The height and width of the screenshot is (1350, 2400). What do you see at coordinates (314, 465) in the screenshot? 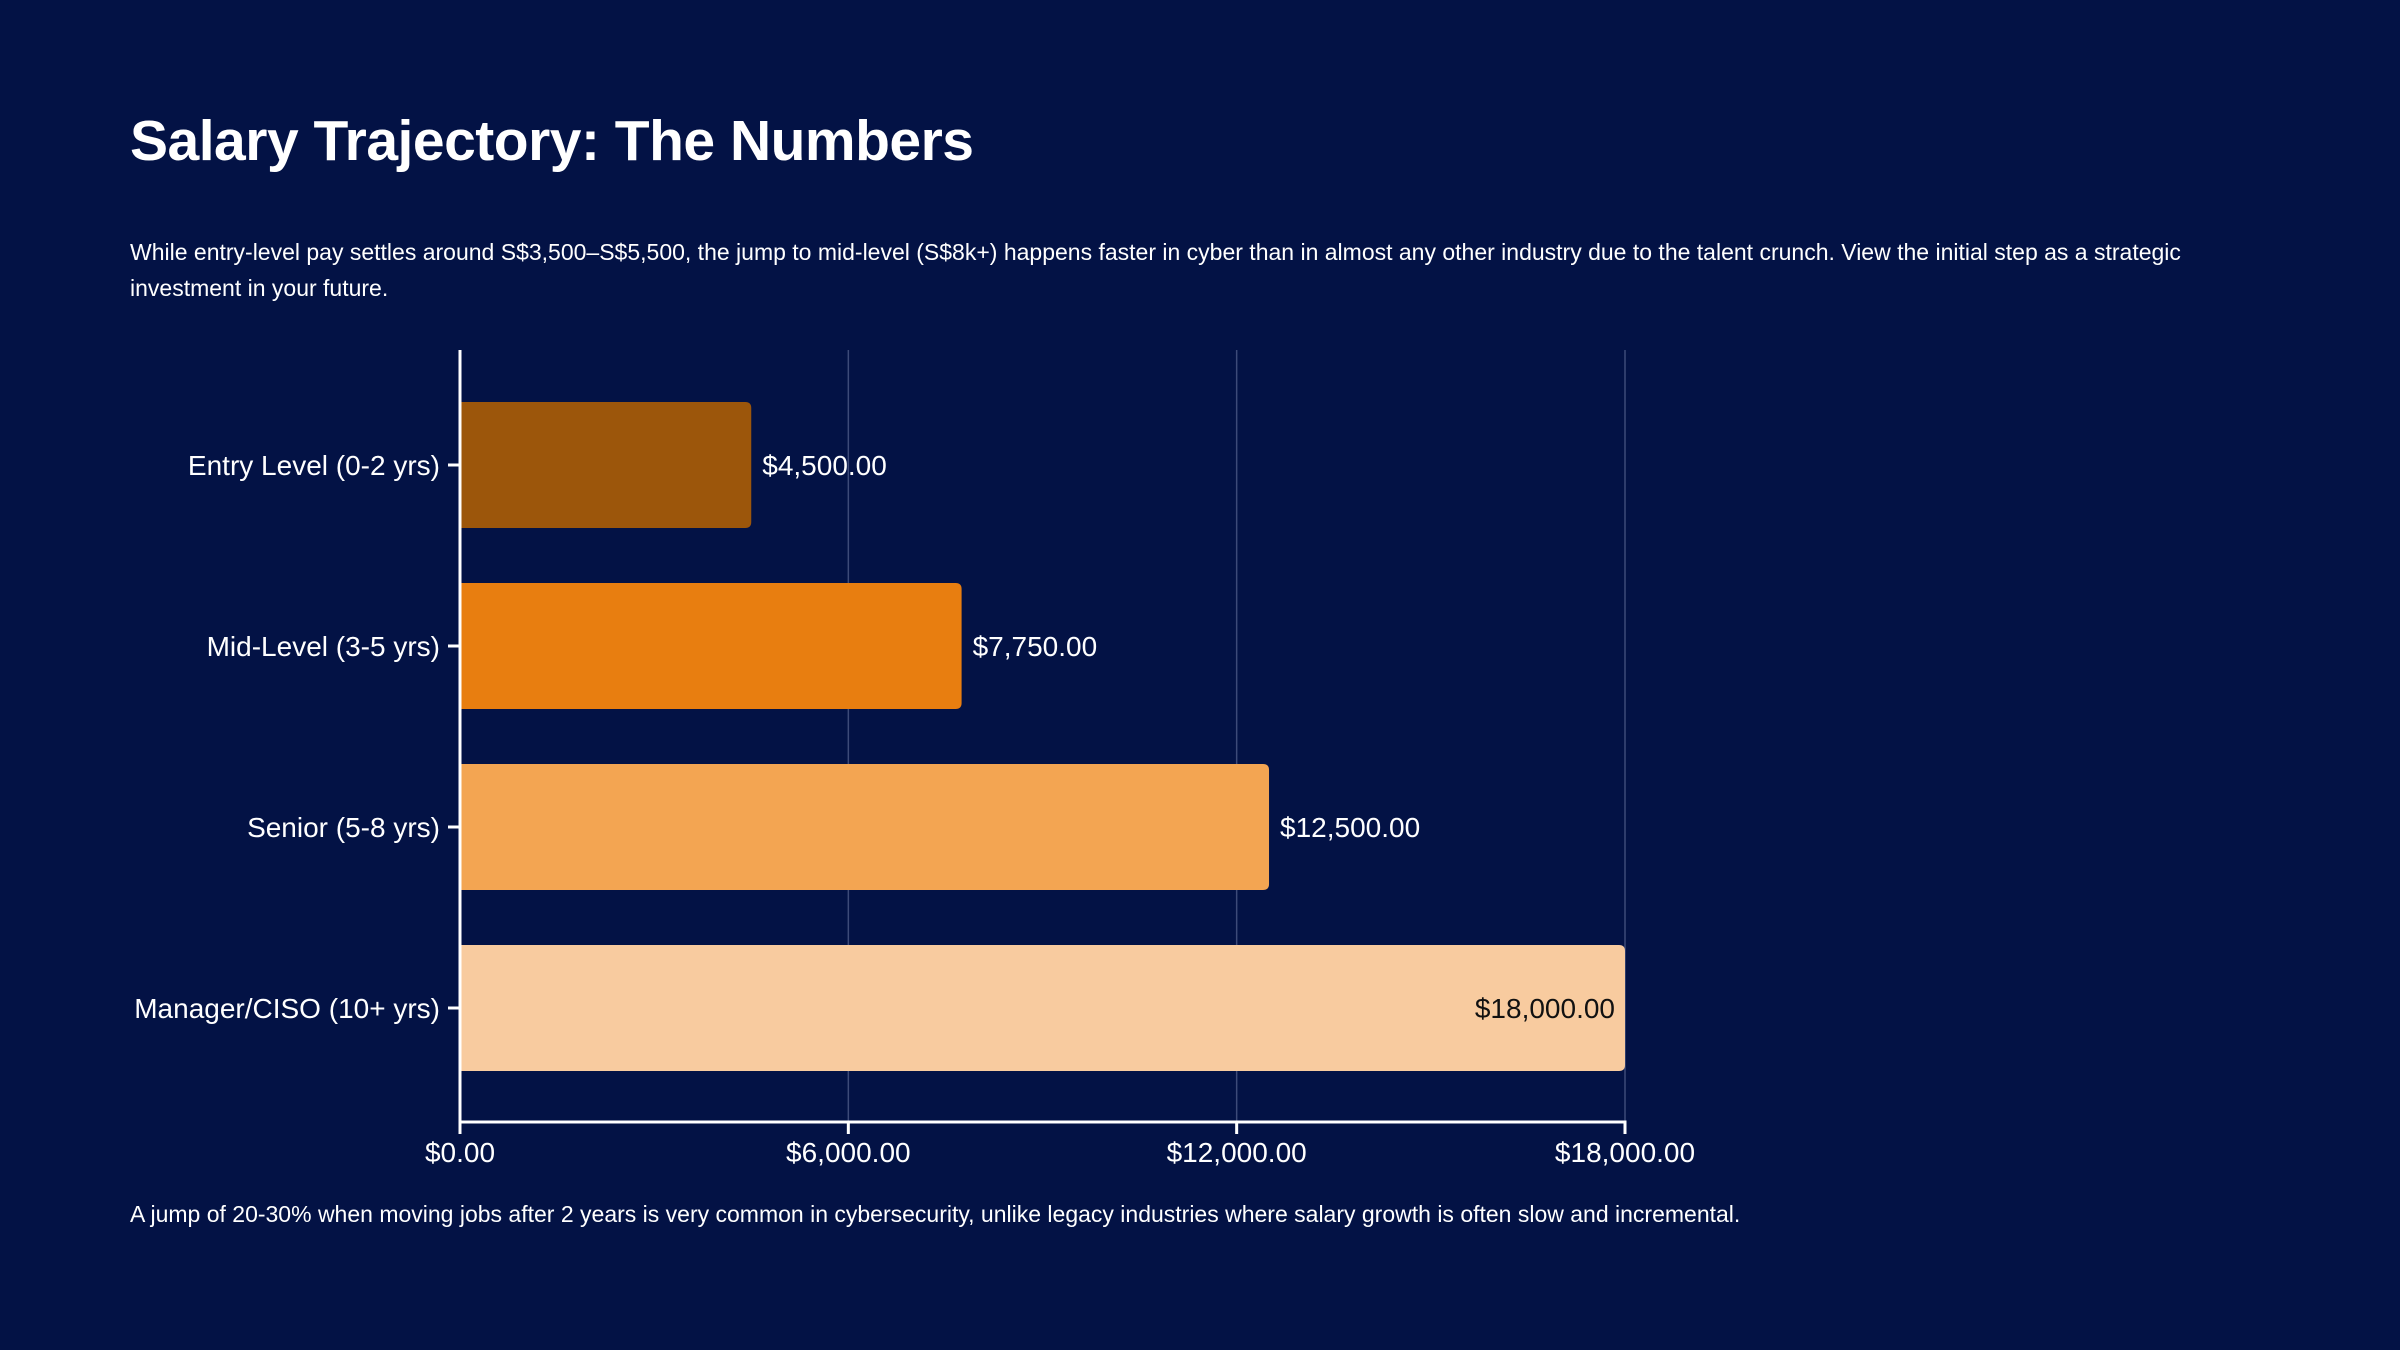
I see `category-label: Entry Level (0-2 yrs)` at bounding box center [314, 465].